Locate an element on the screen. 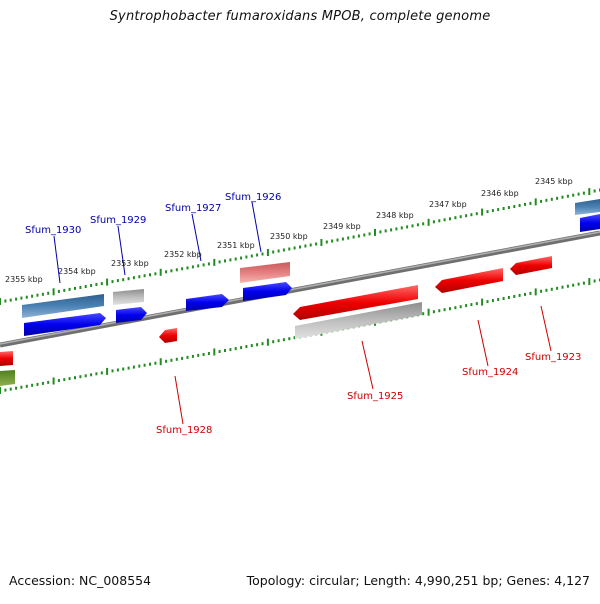 The height and width of the screenshot is (604, 600). gene-feature-sfum-1928 is located at coordinates (168, 335).